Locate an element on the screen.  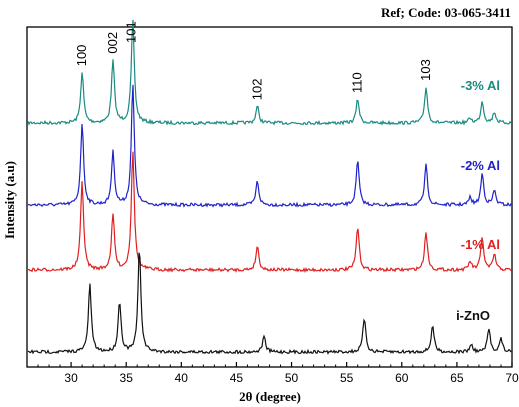
x-tick-label-6: 60 is located at coordinates (402, 378).